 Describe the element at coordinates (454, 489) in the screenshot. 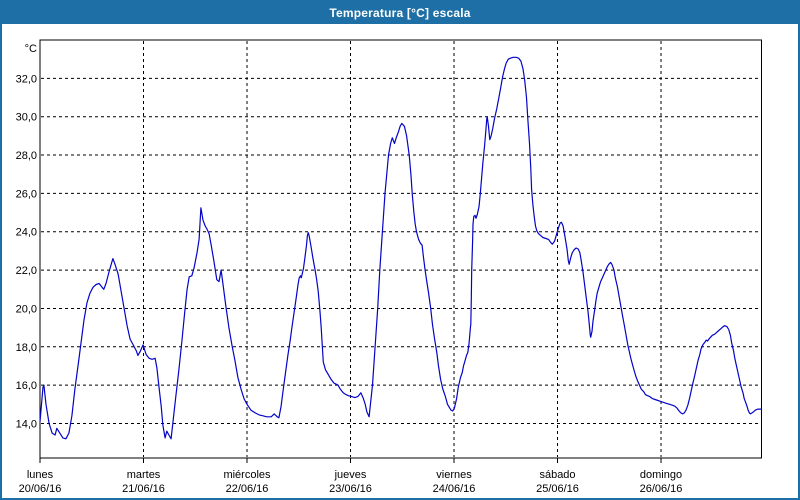

I see `x-tick-date-label: 24/06/16` at that location.